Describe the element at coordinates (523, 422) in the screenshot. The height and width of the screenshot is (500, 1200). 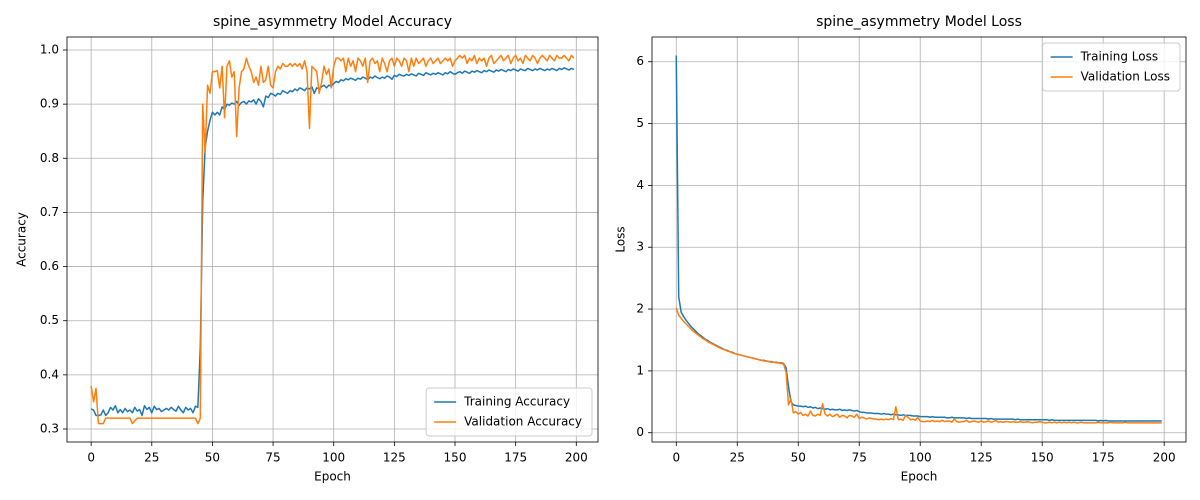
I see `legend-label: Validation Accuracy` at that location.